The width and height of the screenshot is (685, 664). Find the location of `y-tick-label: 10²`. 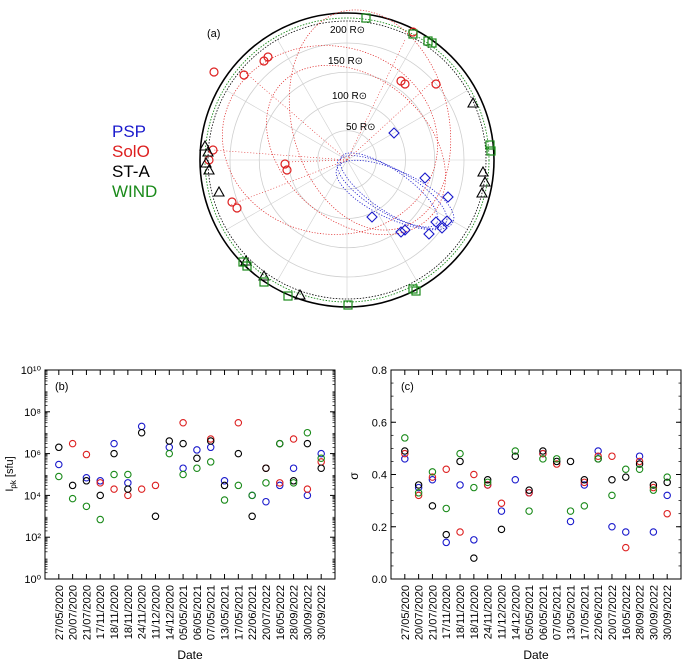

y-tick-label: 10² is located at coordinates (33, 538).